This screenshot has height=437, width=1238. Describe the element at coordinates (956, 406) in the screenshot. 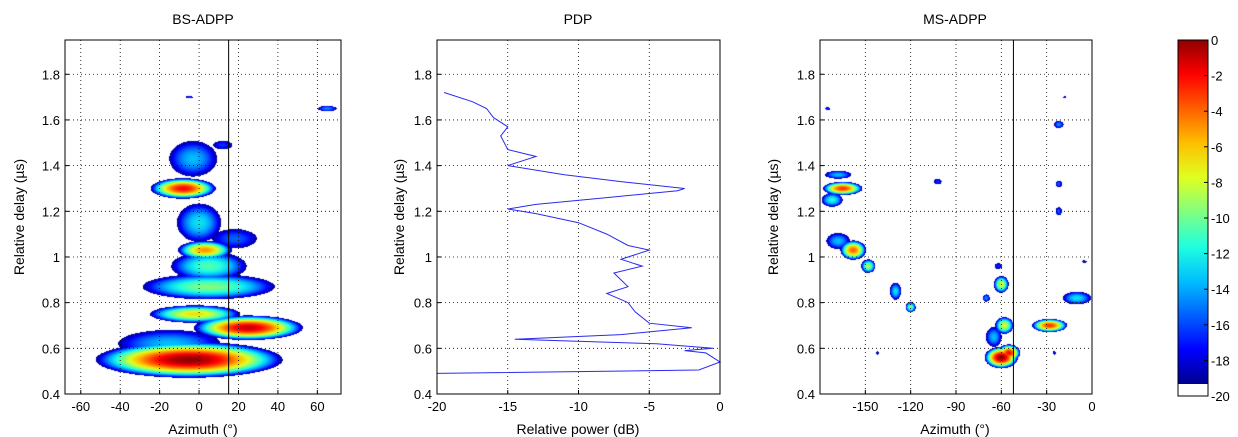

I see `x-tick-label: -90` at that location.